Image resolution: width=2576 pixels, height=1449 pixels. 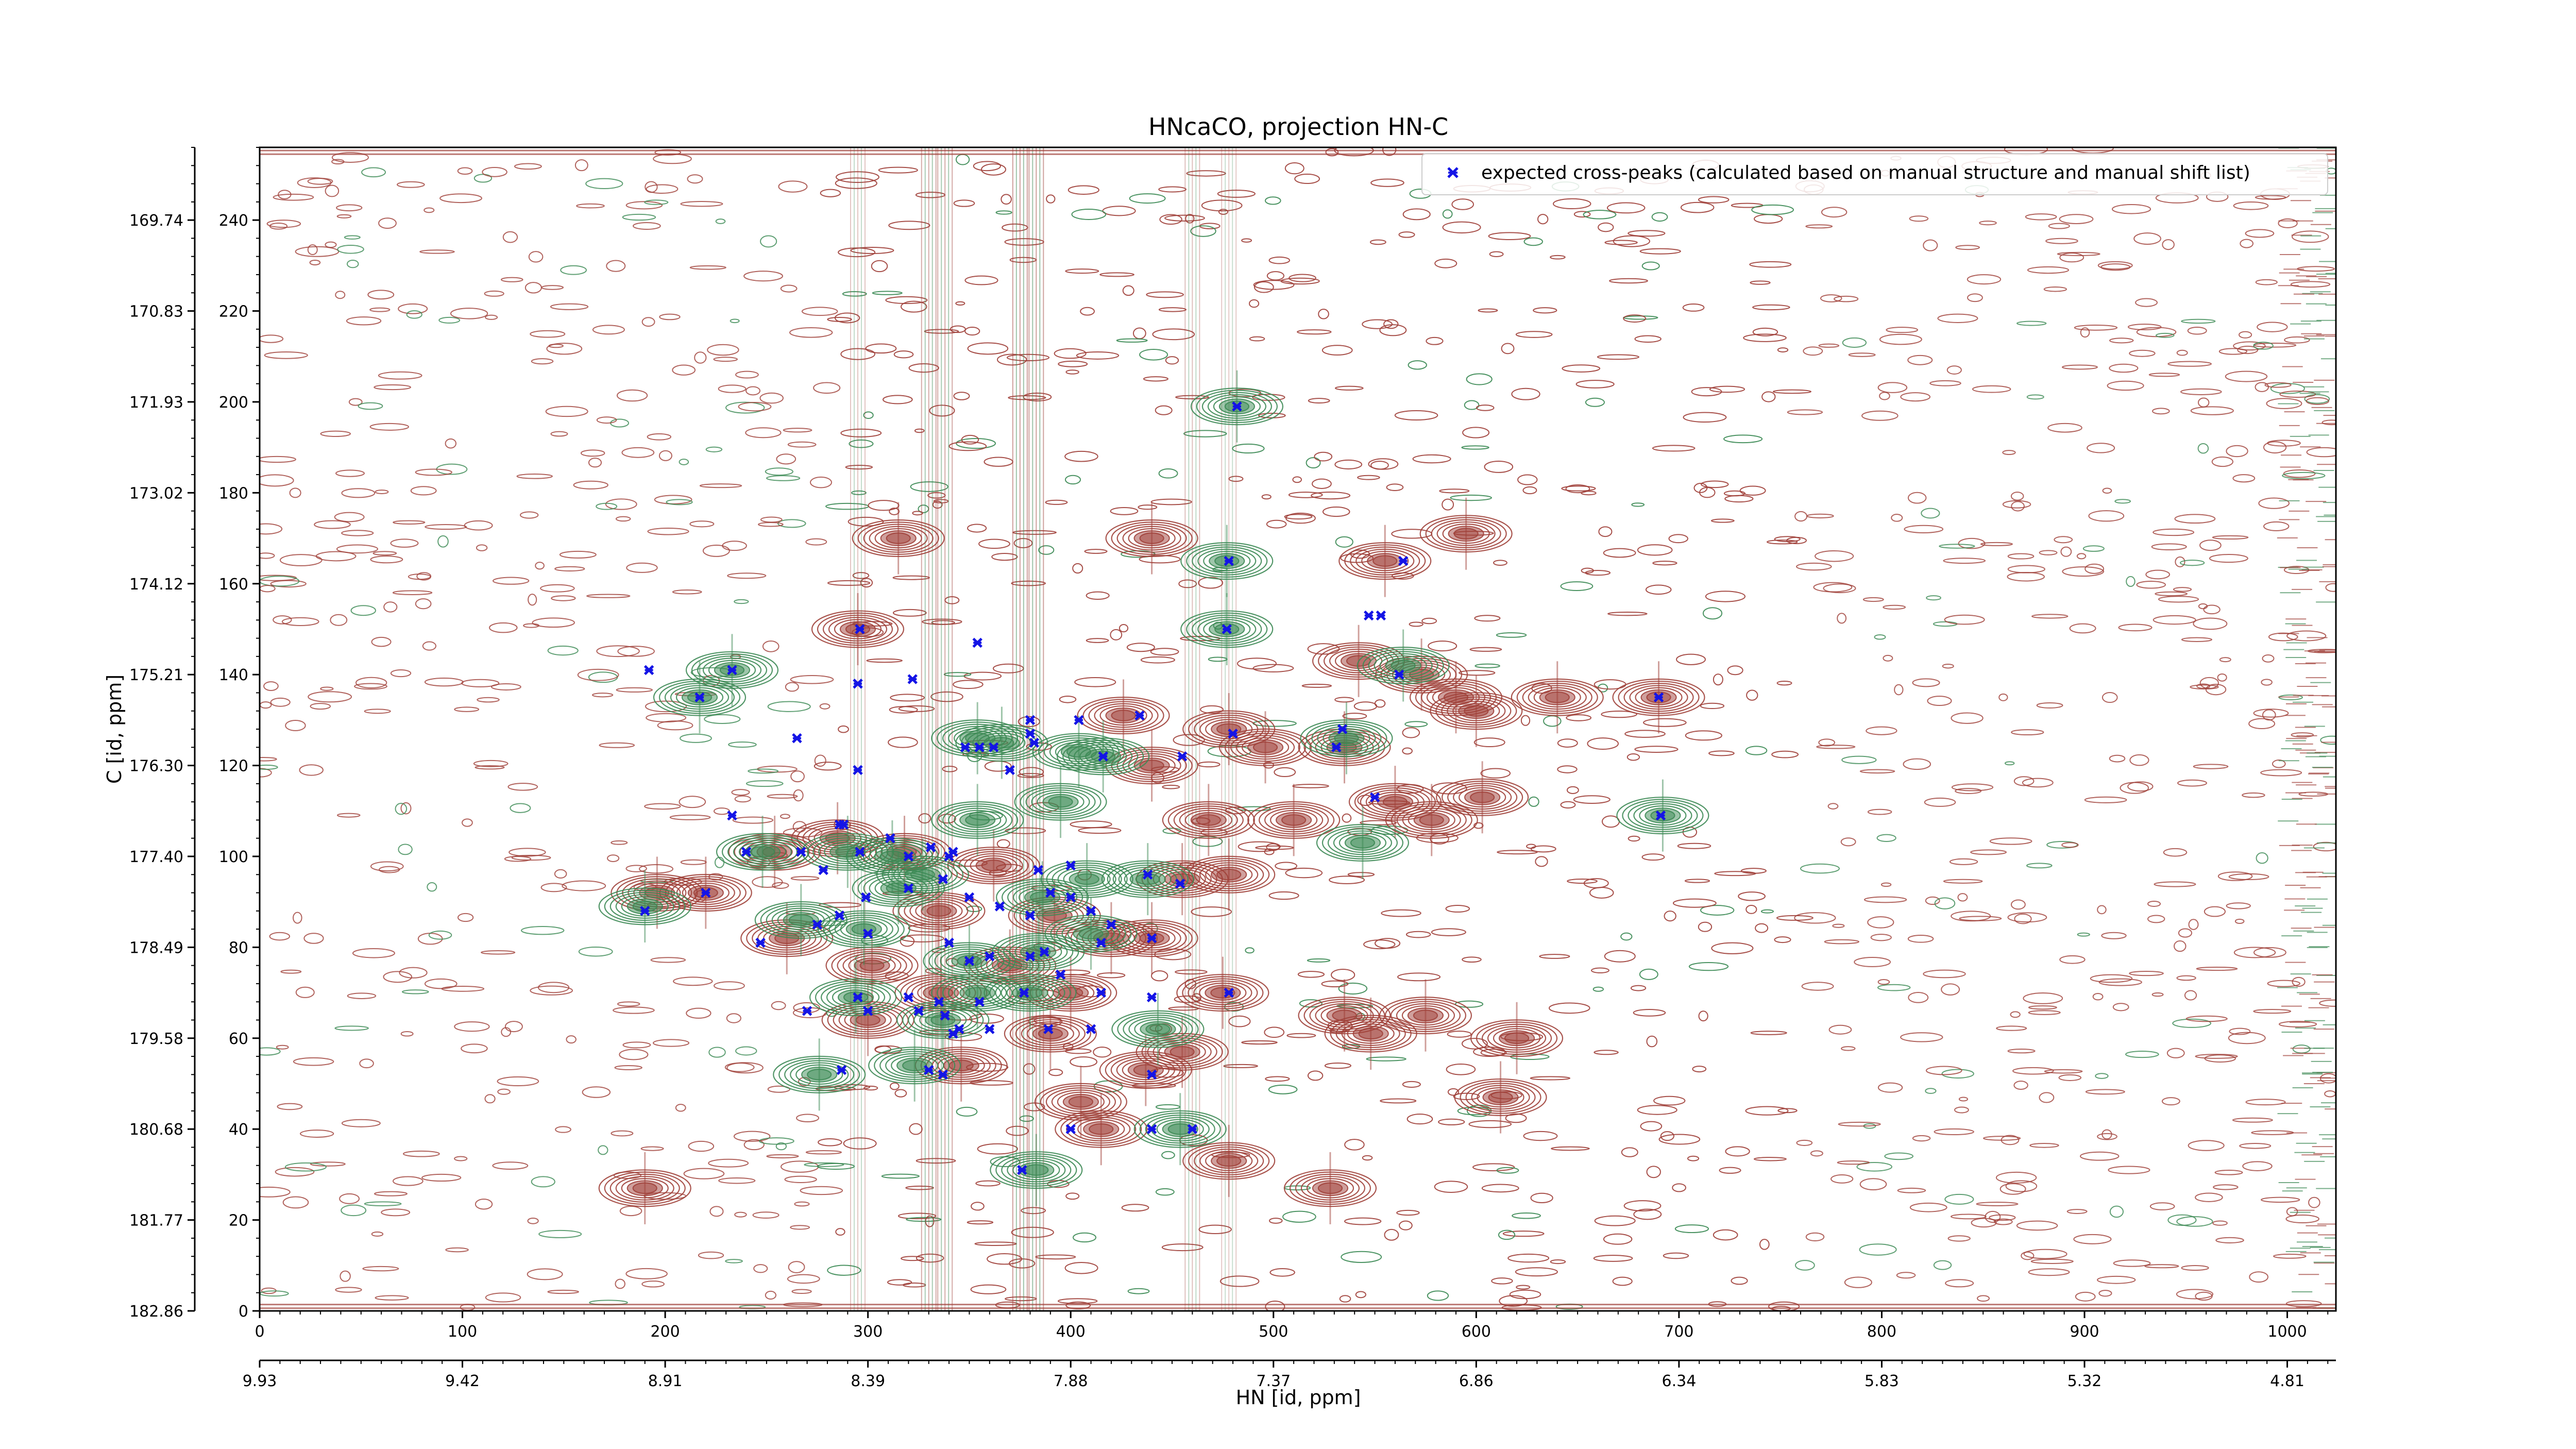 What do you see at coordinates (259, 1332) in the screenshot?
I see `x-tick-label: 0` at bounding box center [259, 1332].